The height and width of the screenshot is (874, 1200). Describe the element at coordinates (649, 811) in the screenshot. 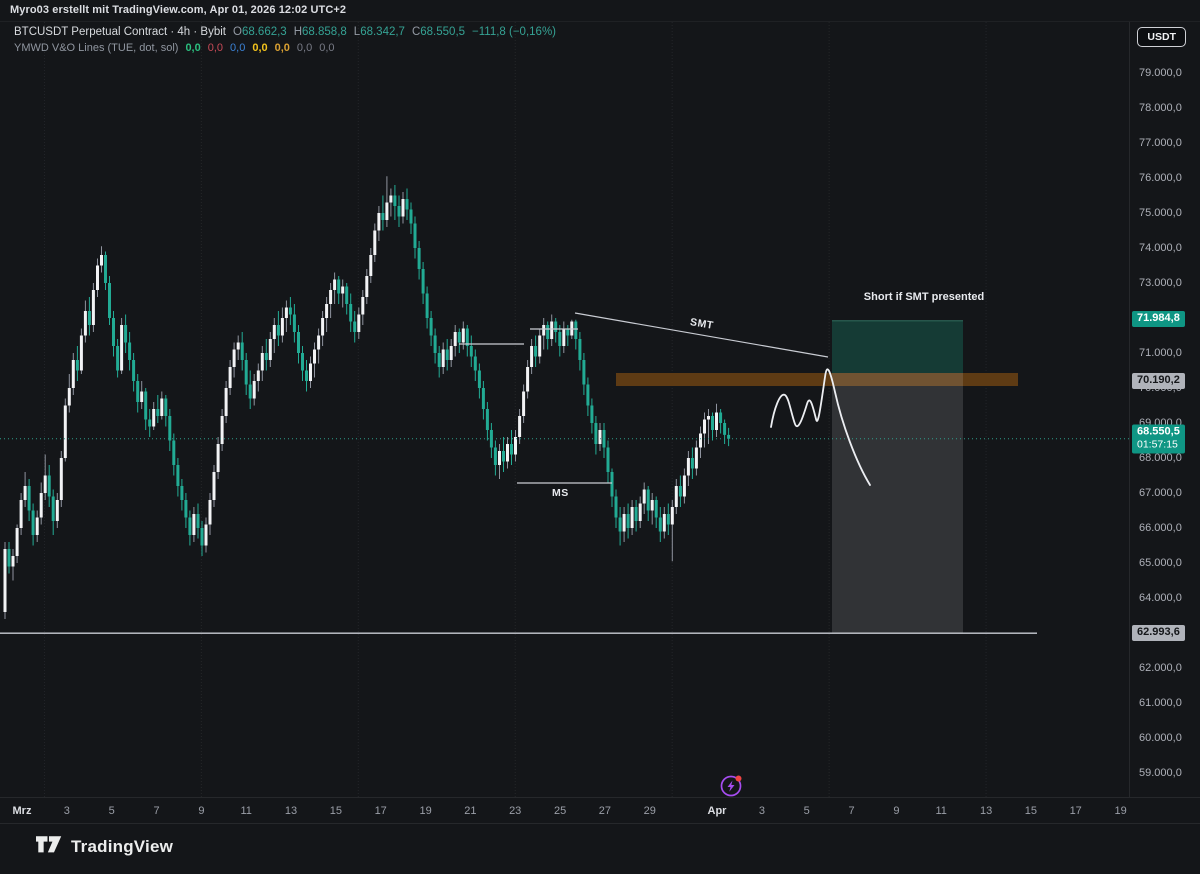

I see `time-tick-label: 29` at that location.